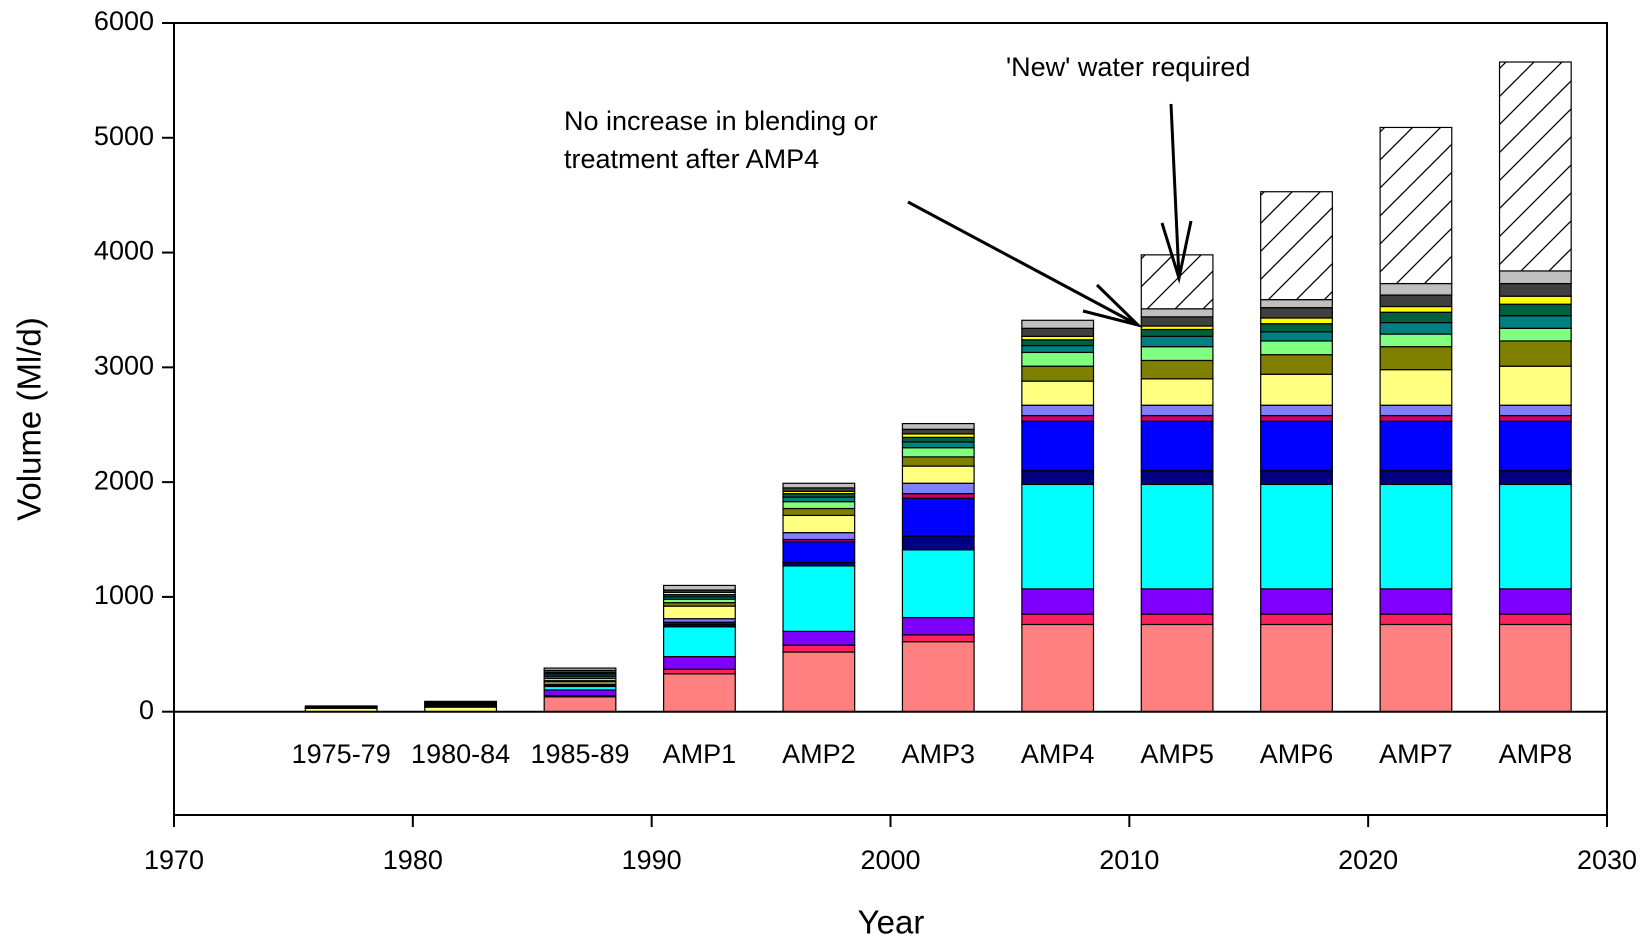 The image size is (1647, 943). Describe the element at coordinates (691, 159) in the screenshot. I see `annotation: treatment after AMP4` at that location.